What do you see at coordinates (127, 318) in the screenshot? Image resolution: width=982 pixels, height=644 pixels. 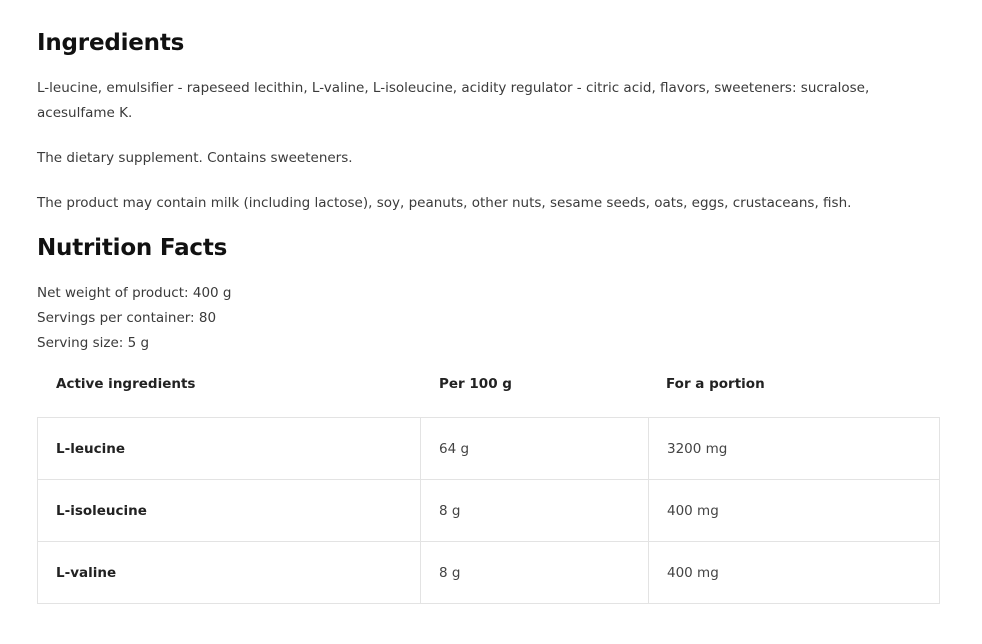 I see `servings-per-container: Servings per container: 80` at bounding box center [127, 318].